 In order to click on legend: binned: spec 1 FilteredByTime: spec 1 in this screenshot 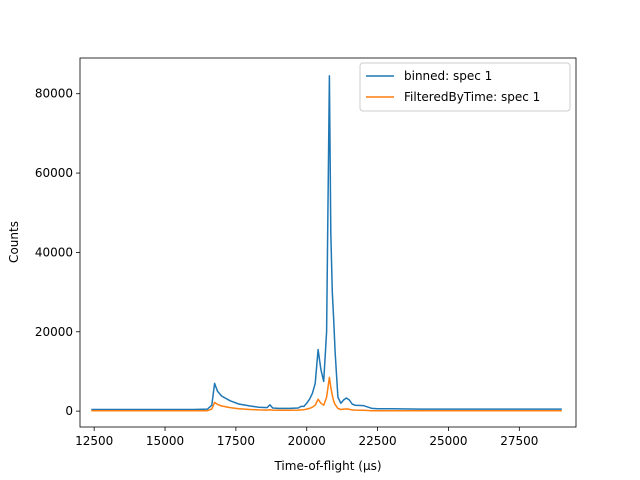, I will do `click(465, 87)`.